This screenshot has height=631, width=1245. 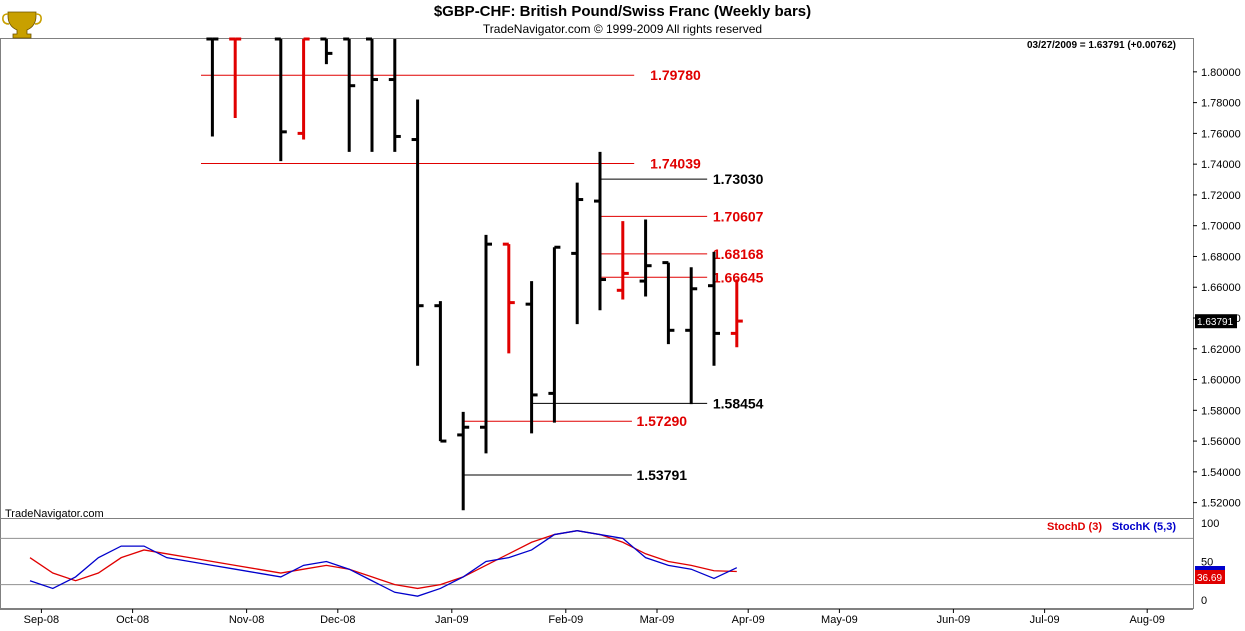 I want to click on date-tick-label: Mar-09, so click(x=657, y=620).